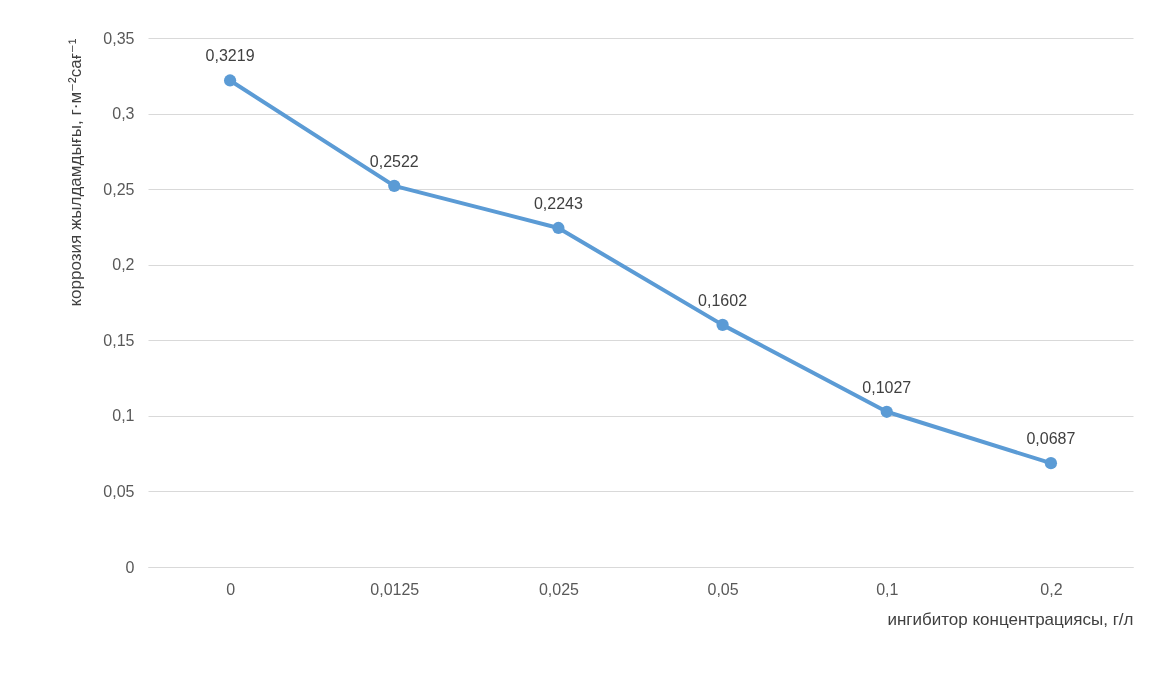 Image resolution: width=1159 pixels, height=682 pixels. What do you see at coordinates (723, 589) in the screenshot?
I see `x-tick-label: 0,05` at bounding box center [723, 589].